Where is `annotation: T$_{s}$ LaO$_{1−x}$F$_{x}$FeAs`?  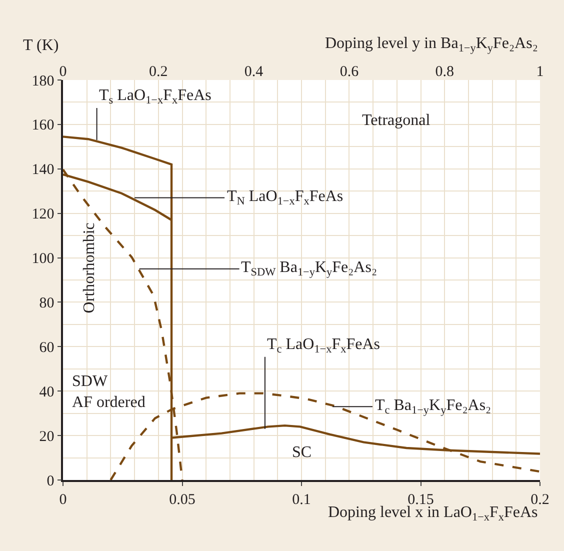
annotation: T$_{s}$ LaO$_{1−x}$F$_{x}$FeAs is located at coordinates (155, 96).